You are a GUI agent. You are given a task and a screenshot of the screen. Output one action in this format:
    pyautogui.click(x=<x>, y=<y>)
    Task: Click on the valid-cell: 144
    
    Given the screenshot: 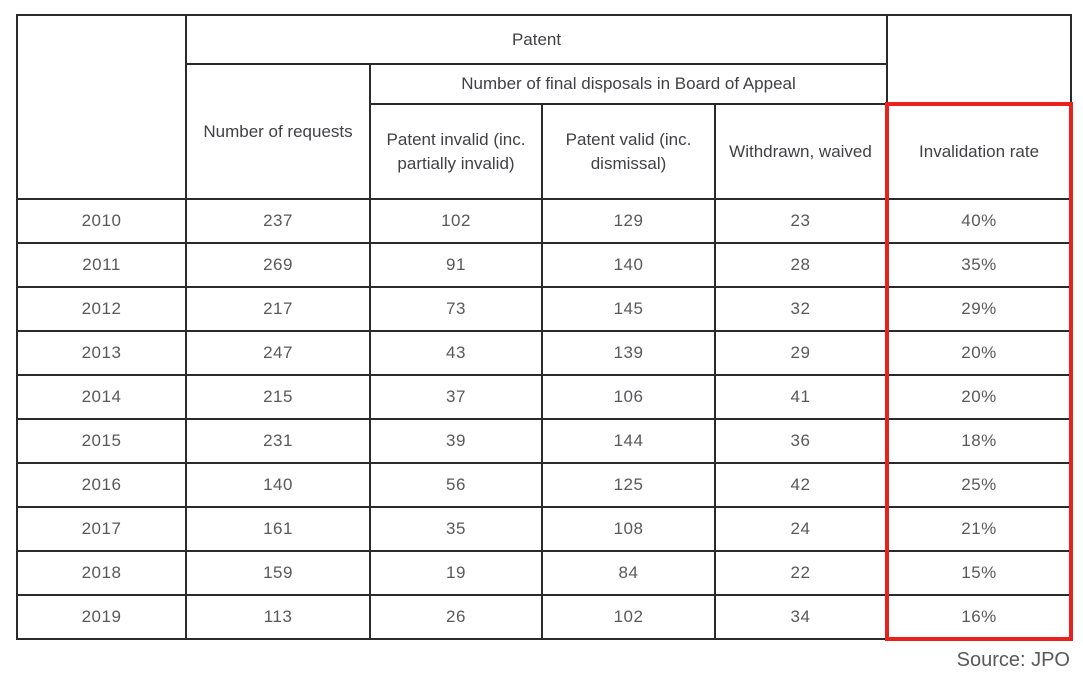 What is the action you would take?
    pyautogui.click(x=628, y=441)
    